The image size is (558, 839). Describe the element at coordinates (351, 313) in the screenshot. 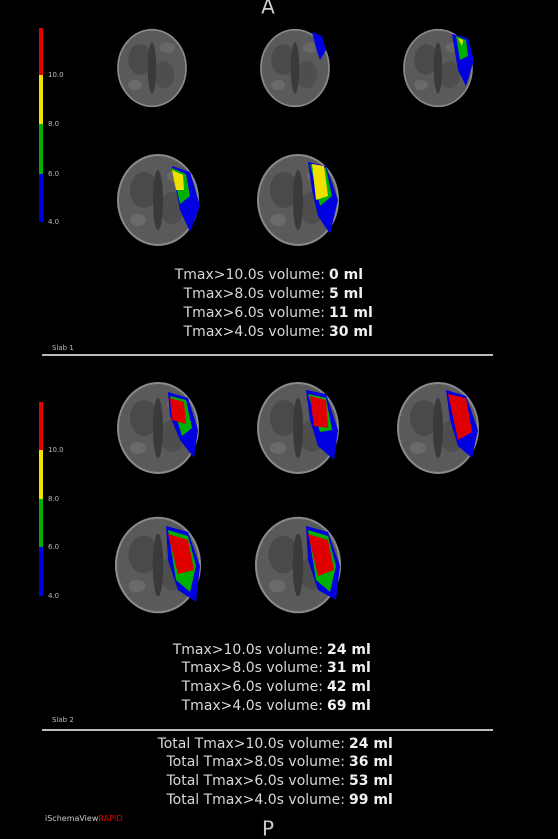

I see `volume-value: 11 ml` at that location.